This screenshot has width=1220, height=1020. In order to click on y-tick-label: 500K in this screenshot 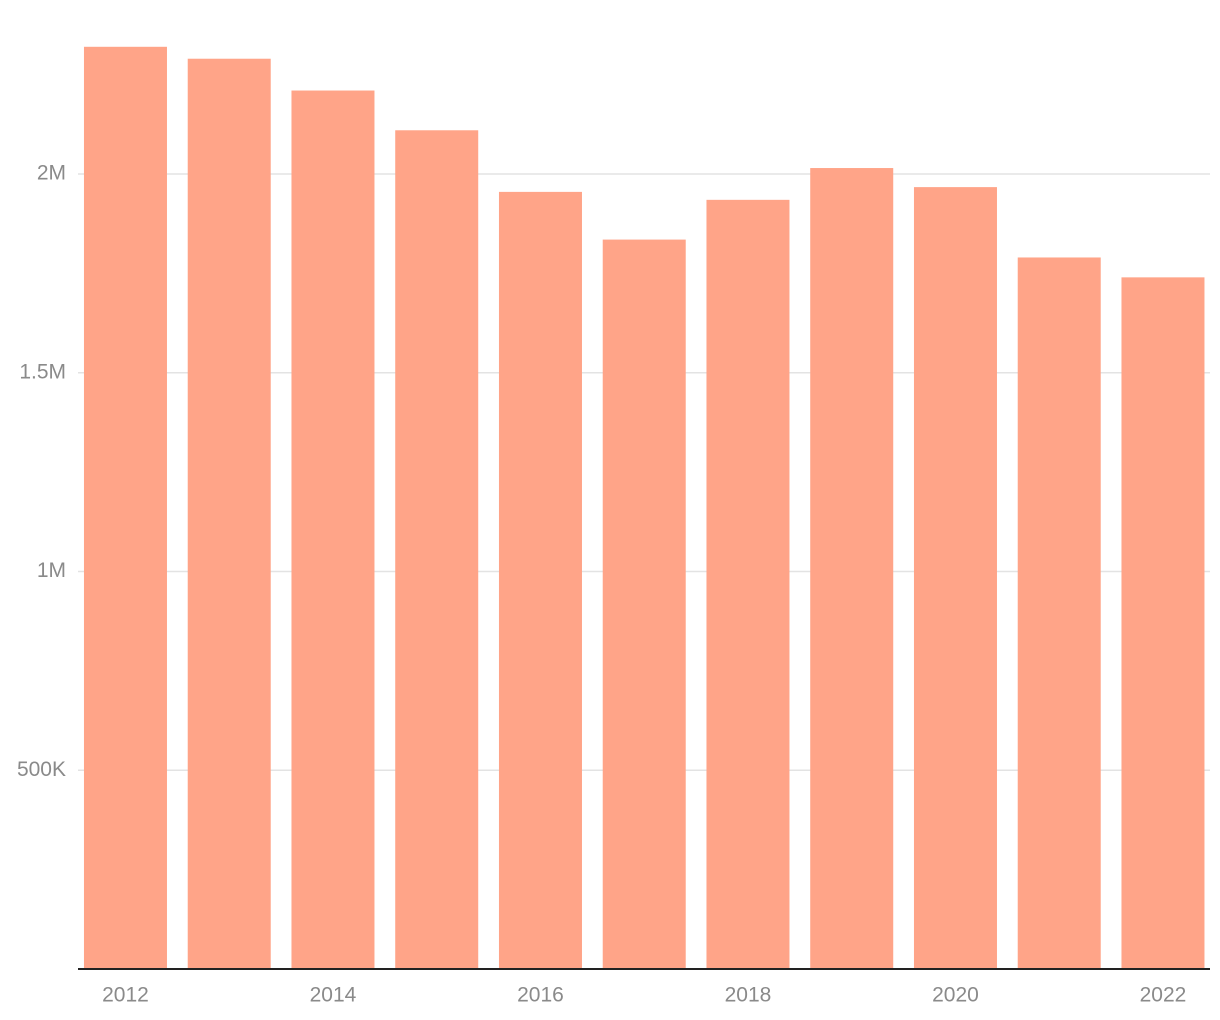, I will do `click(41, 769)`.